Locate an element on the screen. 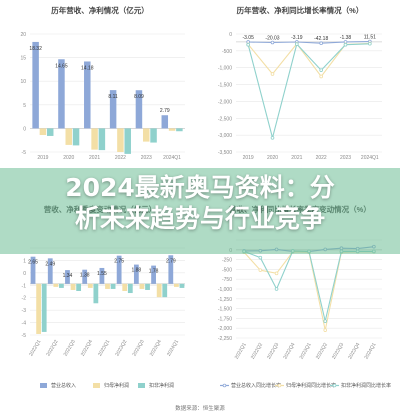 The width and height of the screenshot is (400, 419). chart-2-data-label: 1.88 is located at coordinates (136, 271).